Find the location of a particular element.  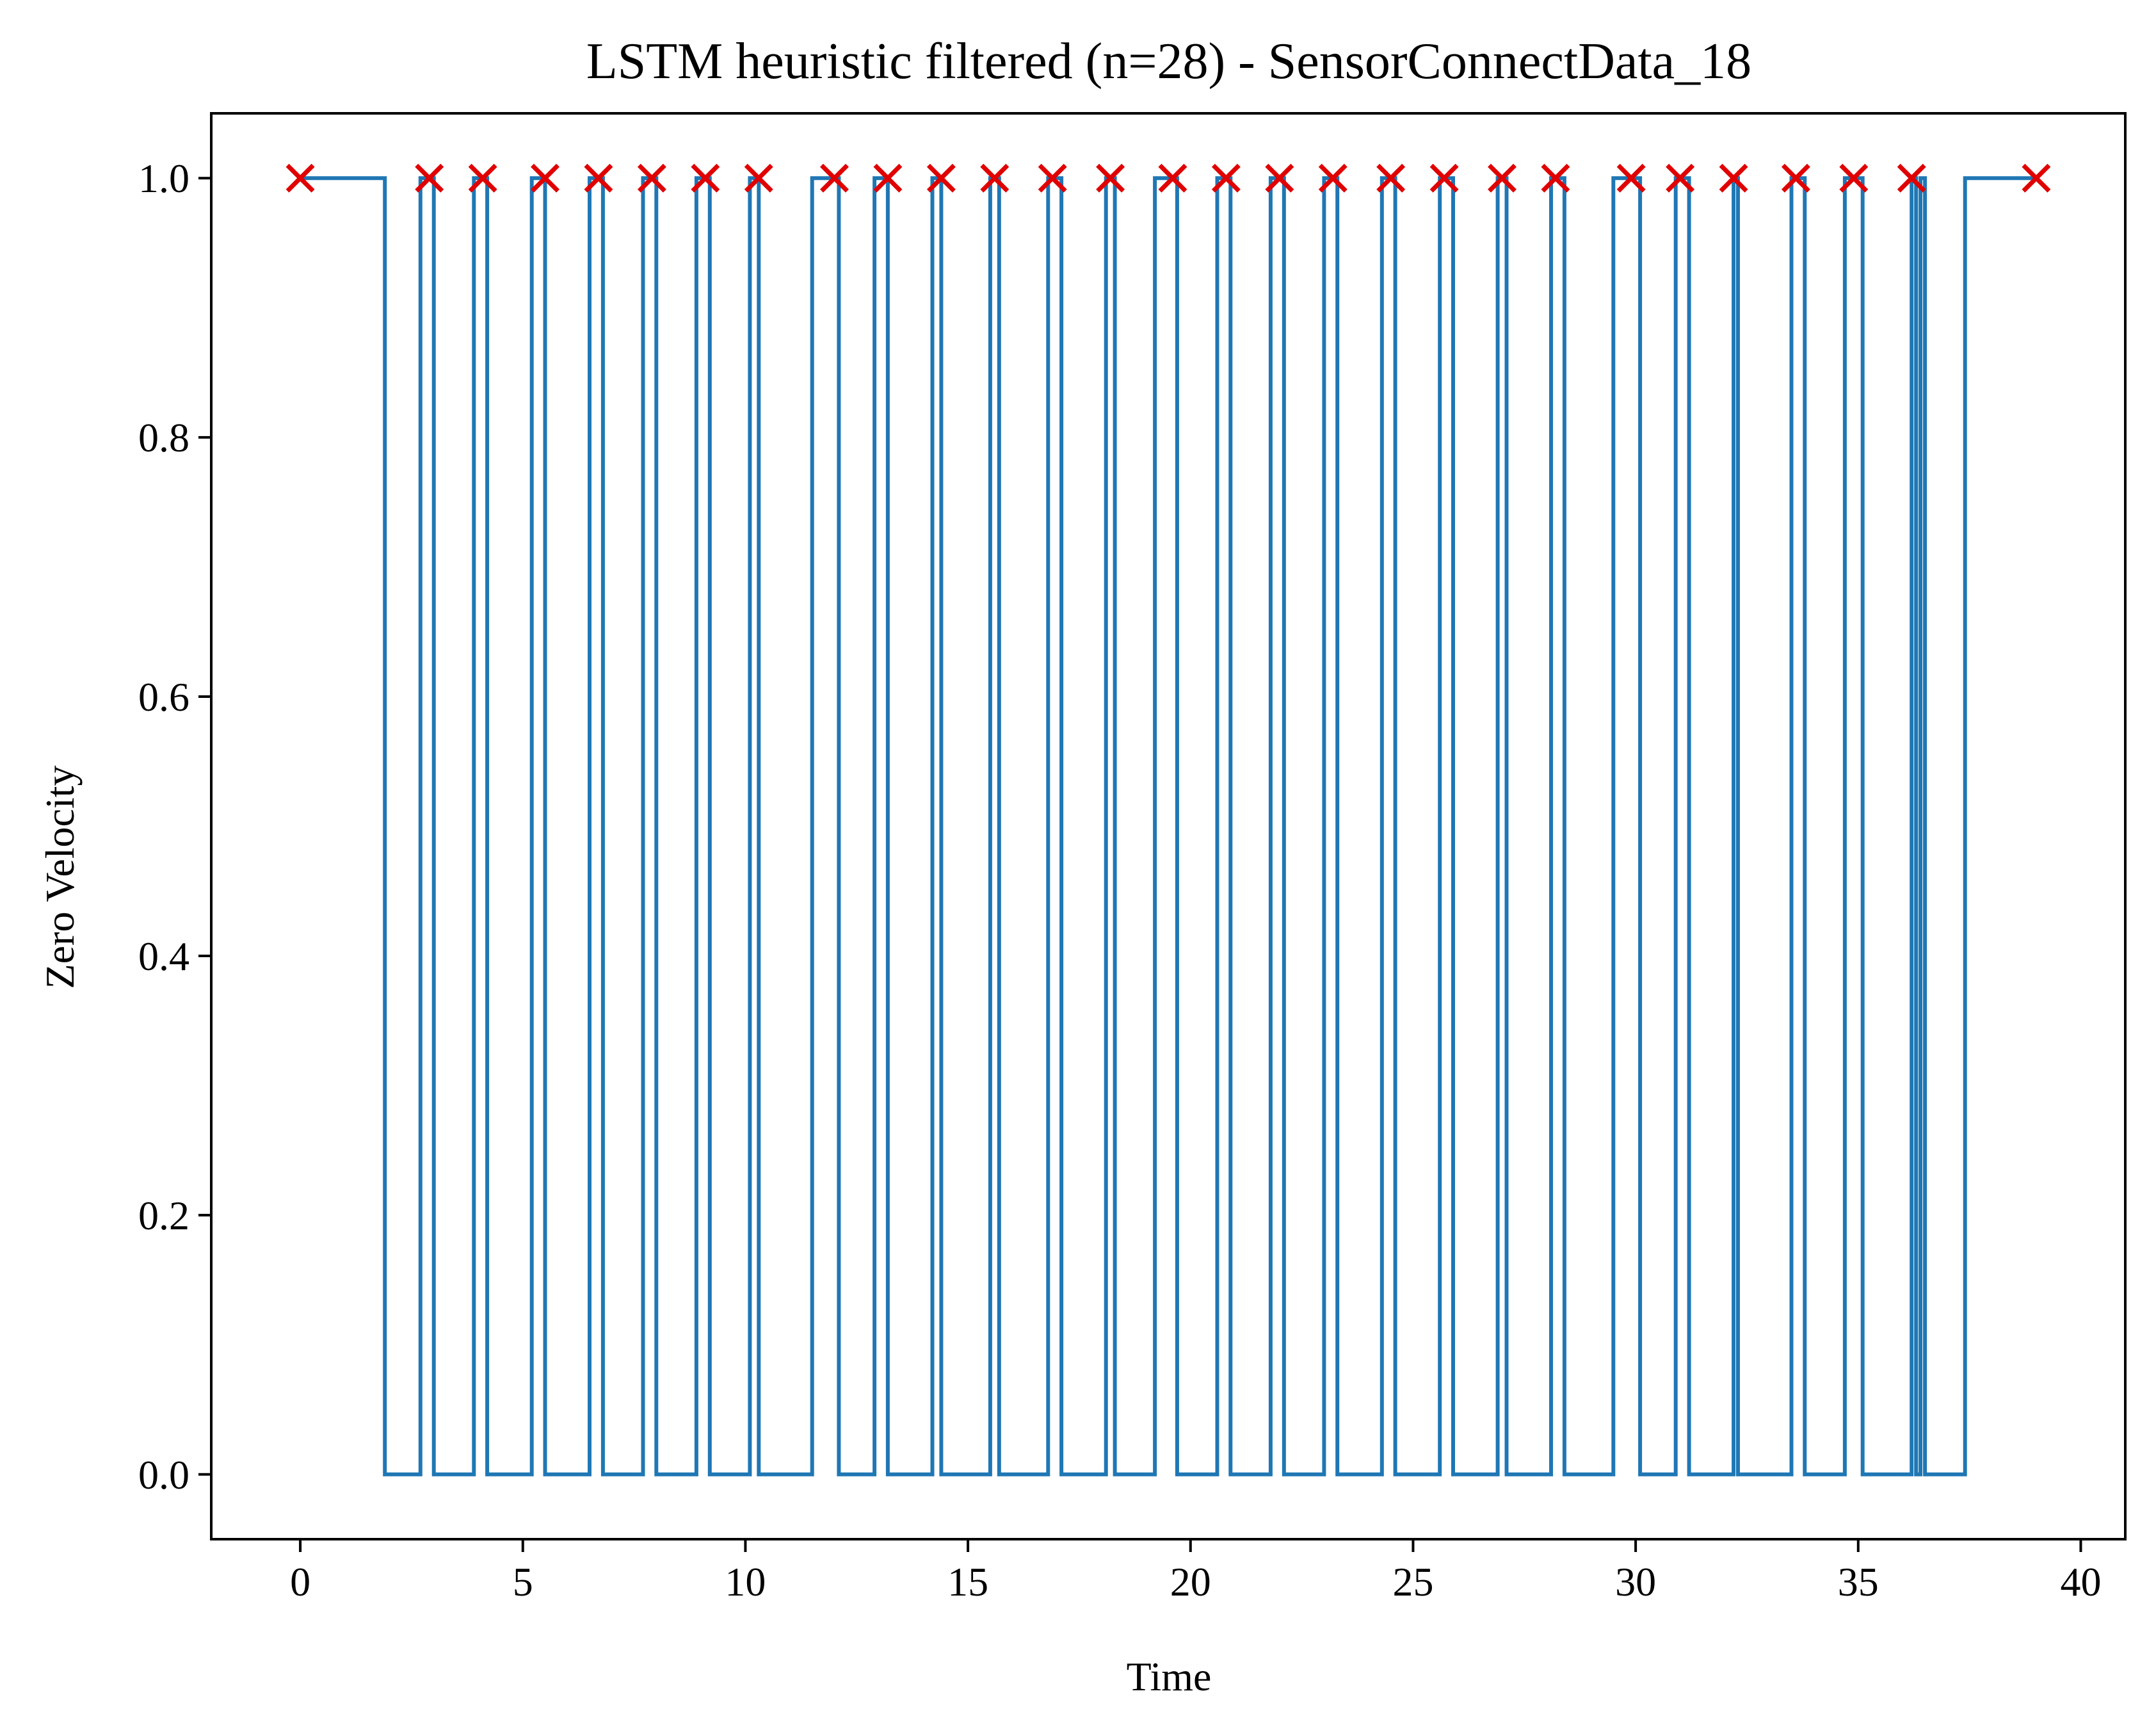

x-tick-label: 40 is located at coordinates (2080, 1582).